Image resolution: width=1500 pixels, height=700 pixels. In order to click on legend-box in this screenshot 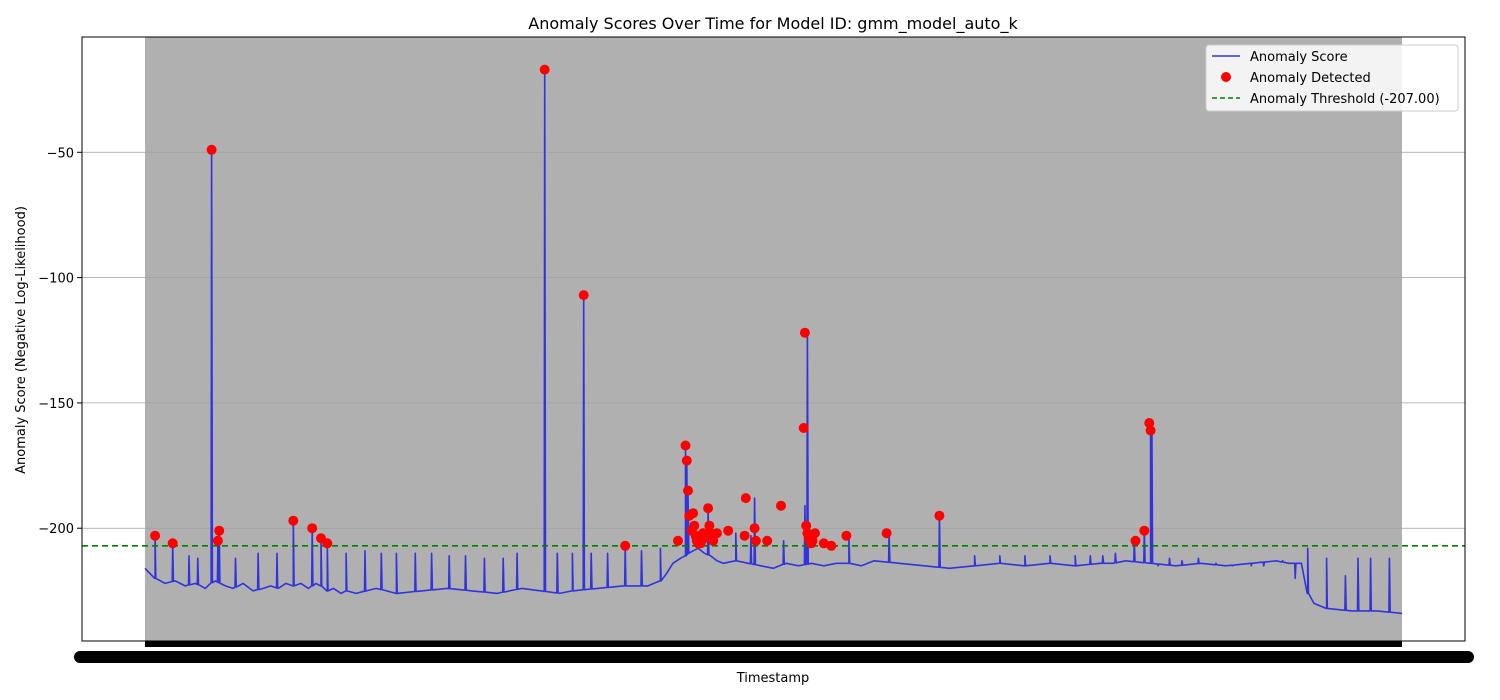, I will do `click(1332, 78)`.